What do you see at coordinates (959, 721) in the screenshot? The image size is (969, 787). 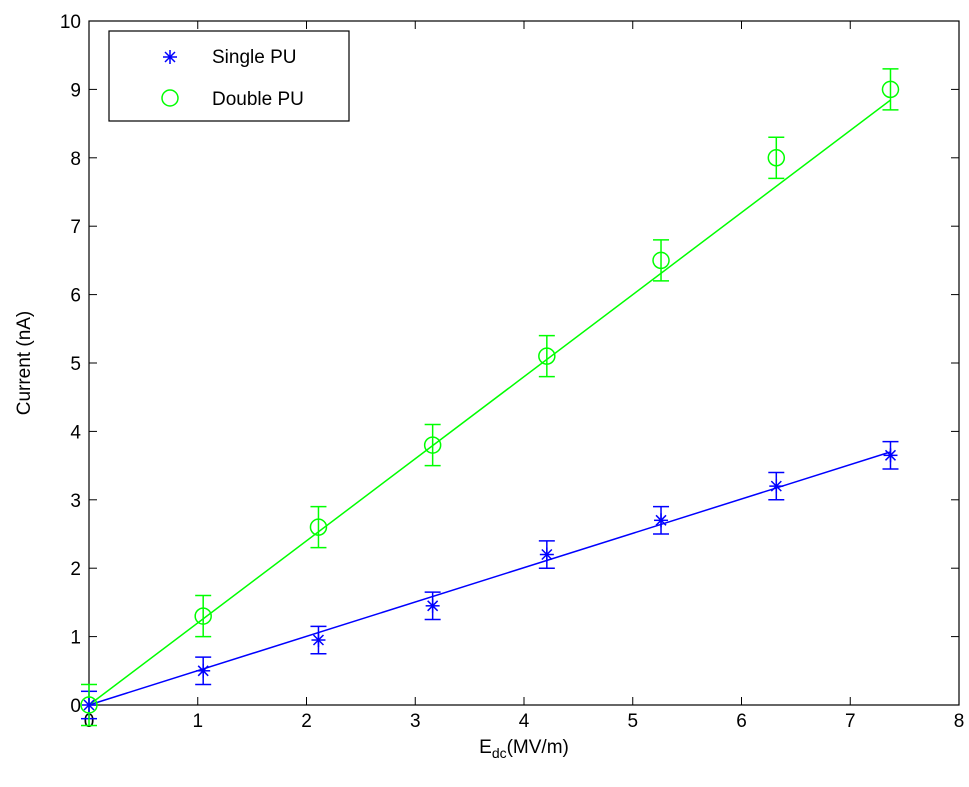 I see `x-tick-label: 8` at bounding box center [959, 721].